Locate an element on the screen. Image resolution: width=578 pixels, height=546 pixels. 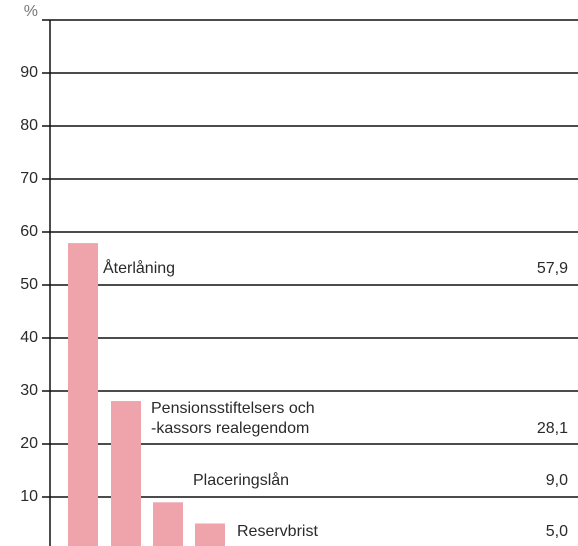
value-label: 57,9 is located at coordinates (552, 268).